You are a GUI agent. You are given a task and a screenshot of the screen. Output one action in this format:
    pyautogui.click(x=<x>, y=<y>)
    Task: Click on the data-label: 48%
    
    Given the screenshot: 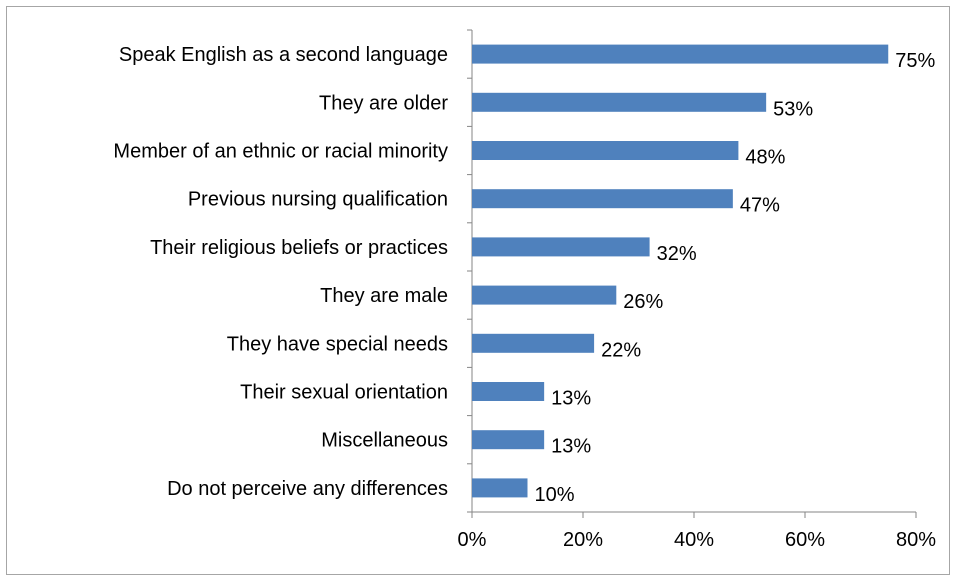 What is the action you would take?
    pyautogui.click(x=765, y=158)
    